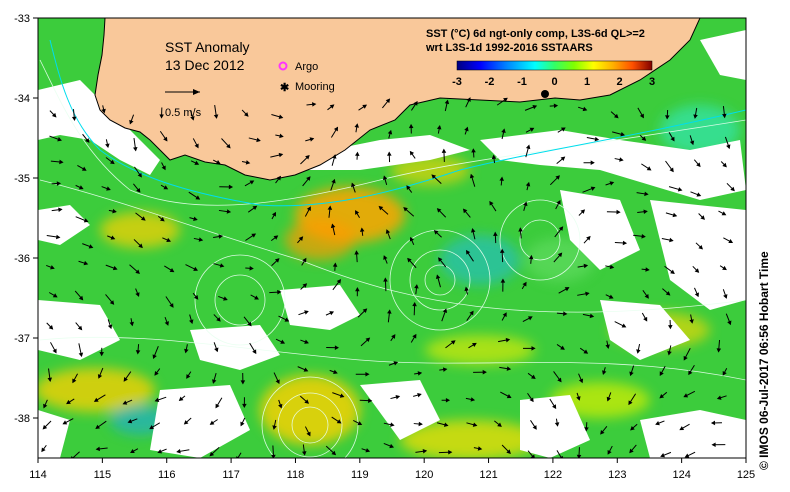 The width and height of the screenshot is (790, 492). Describe the element at coordinates (392, 469) in the screenshot. I see `x-axis: 114 115 116 117 118 119 120 121 122 123 124 125` at that location.